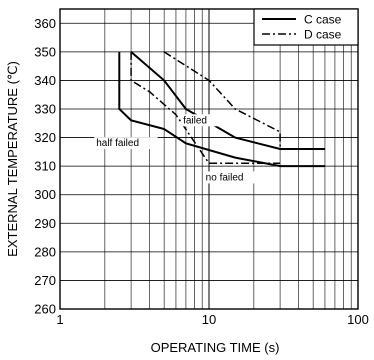 The width and height of the screenshot is (374, 360). Describe the element at coordinates (45, 194) in the screenshot. I see `y-tick-label: 300` at that location.